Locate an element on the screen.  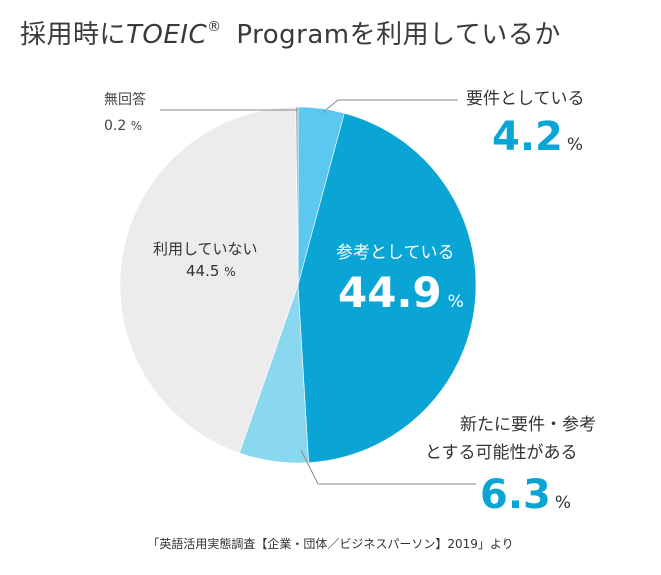
label-no-answer: 無回答 is located at coordinates (125, 100).